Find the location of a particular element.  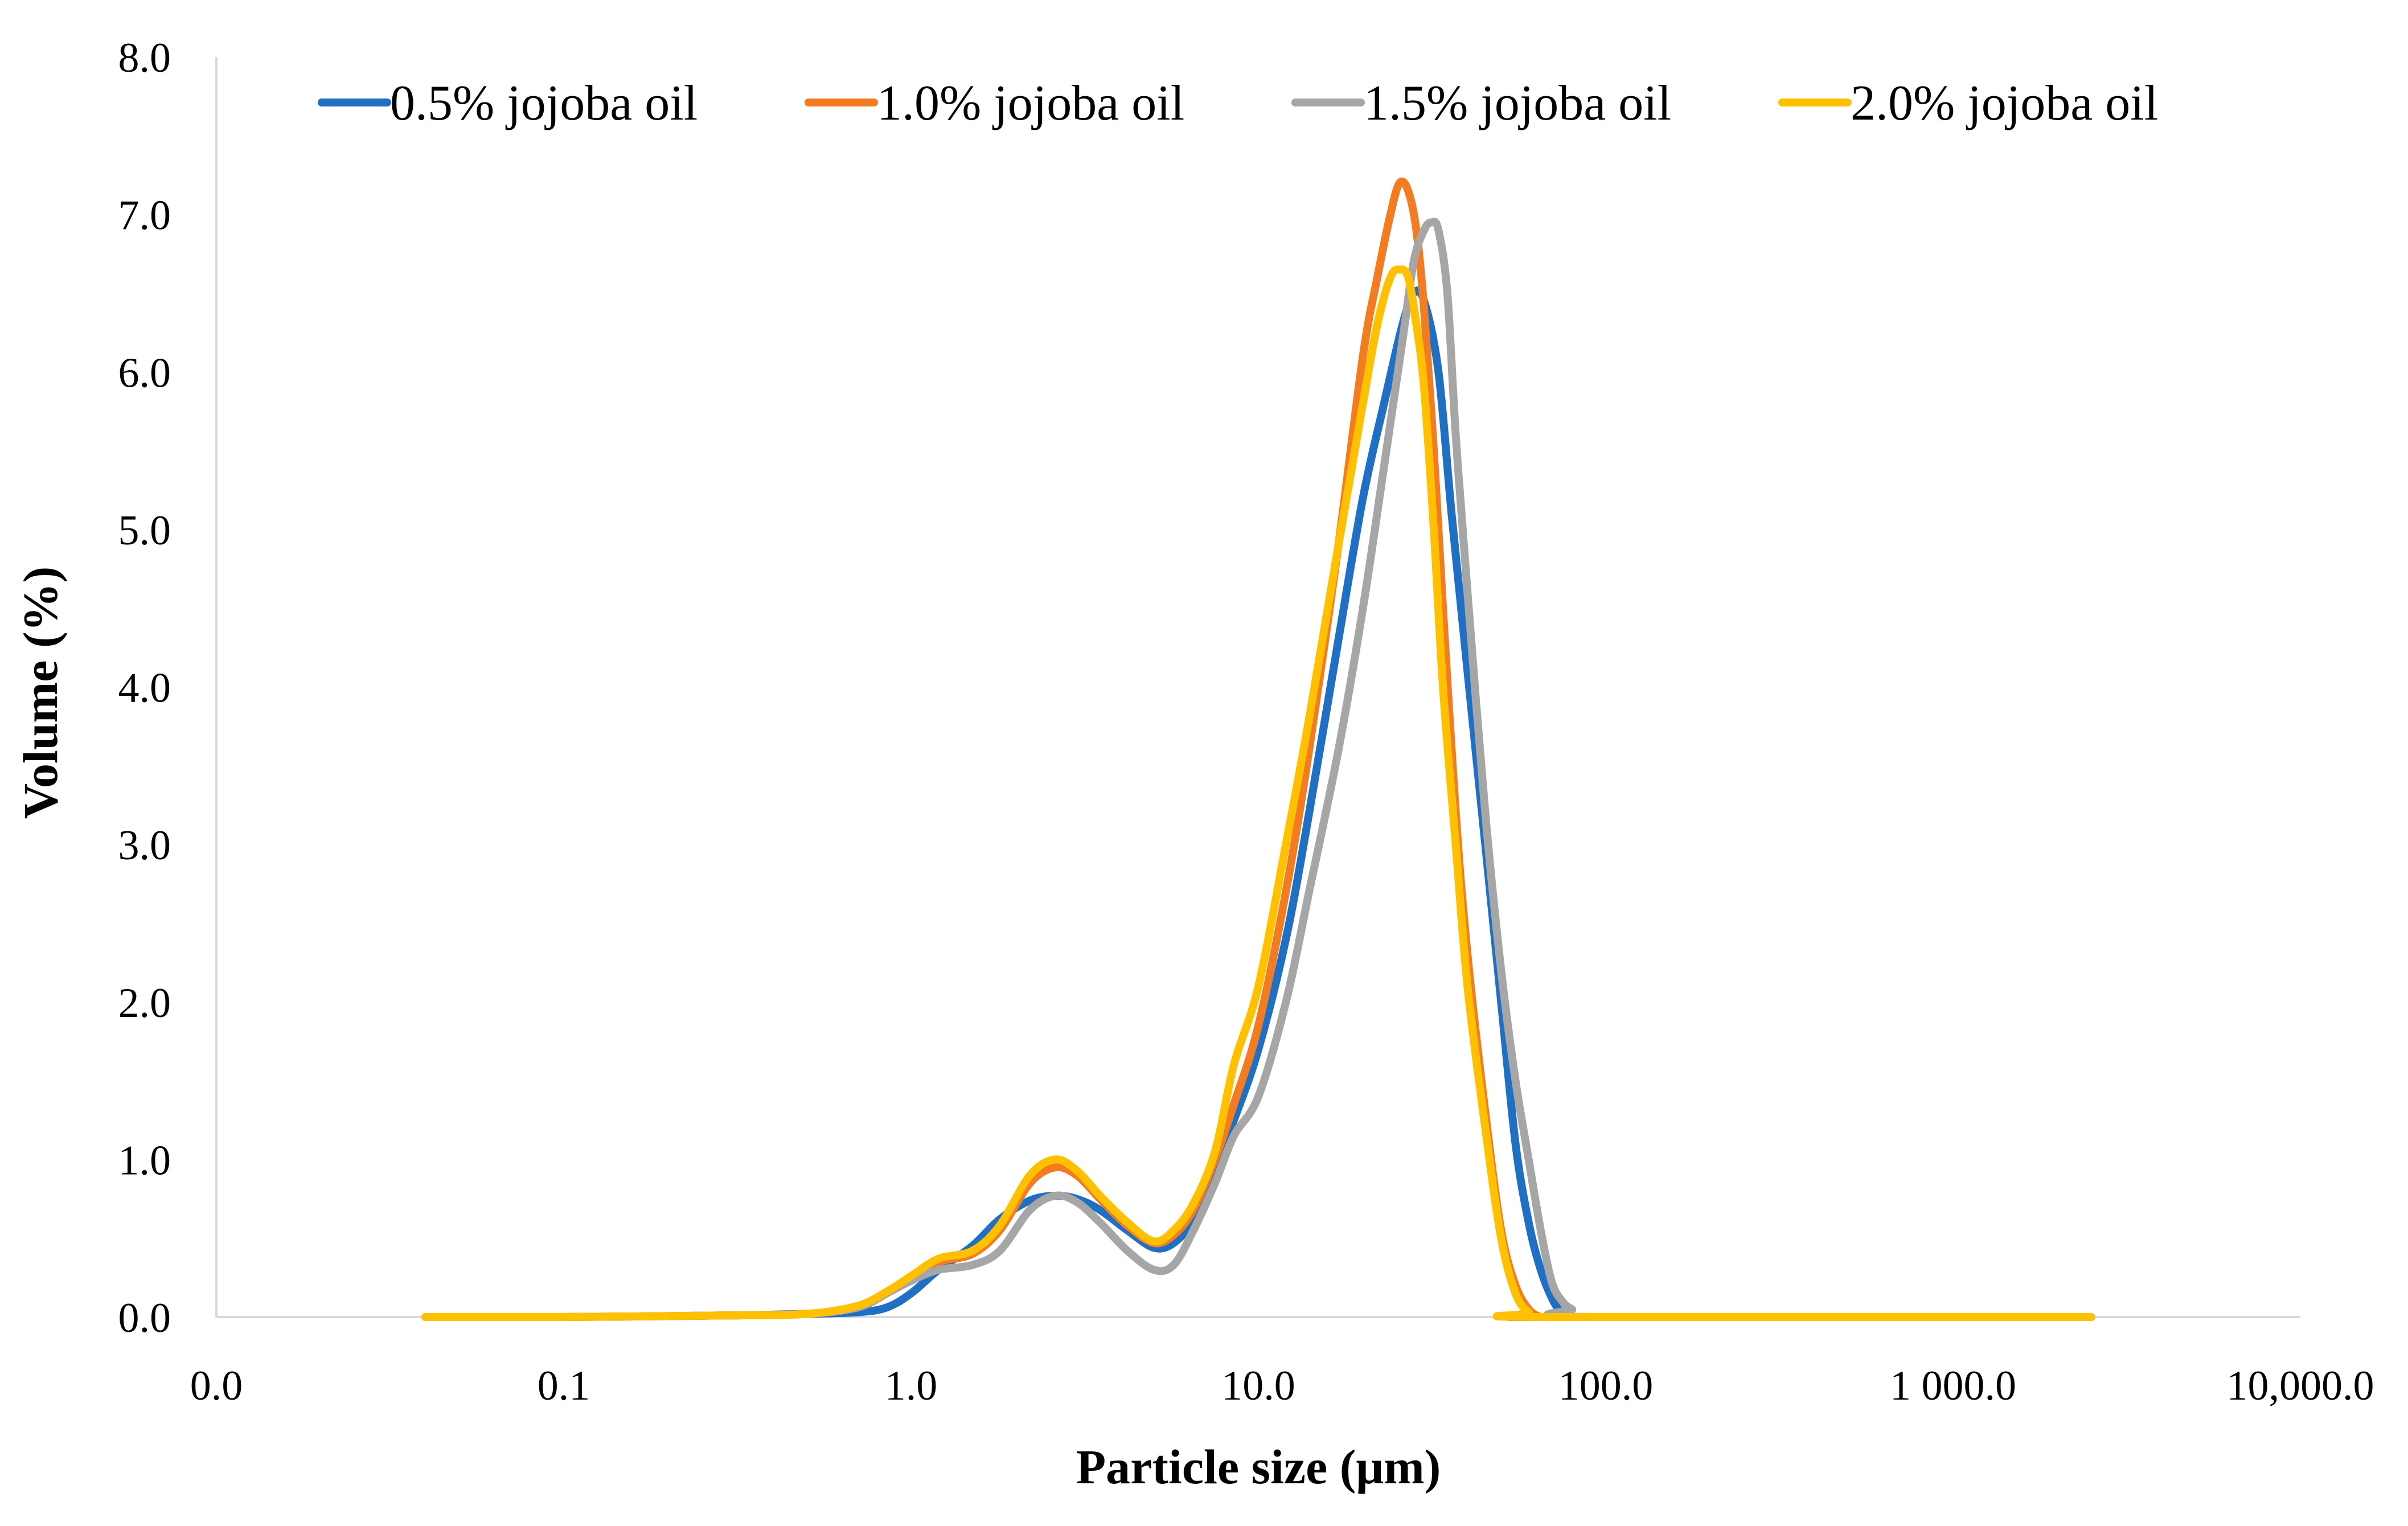

y-tick-labels: 0.0 1.0 2.0 3.0 4.0 5.0 6.0 7.0 8.0 is located at coordinates (144, 688).